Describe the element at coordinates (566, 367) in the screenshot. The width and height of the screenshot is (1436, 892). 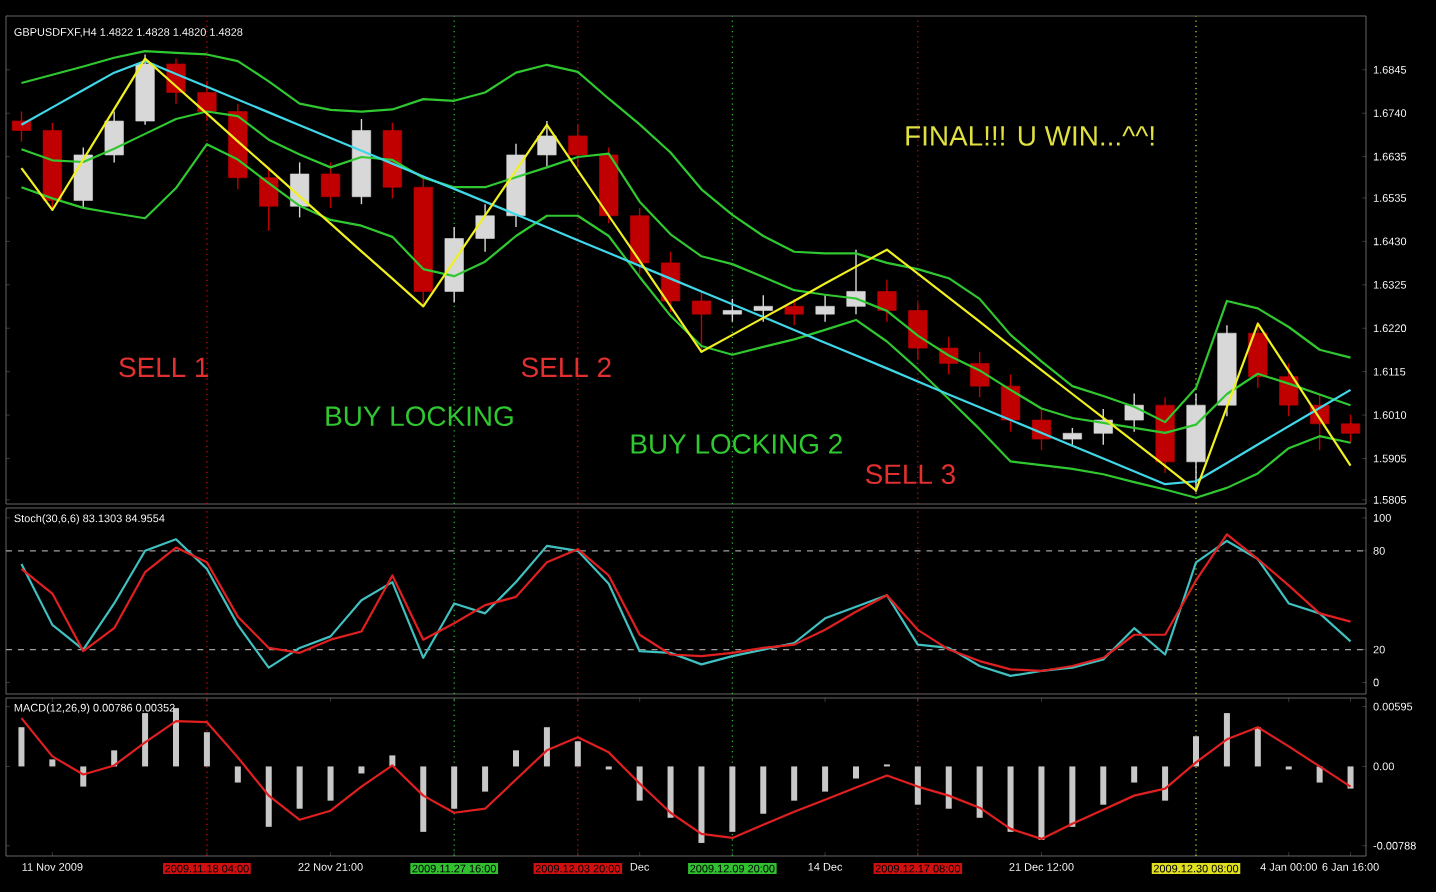
I see `annotation: SELL 2` at that location.